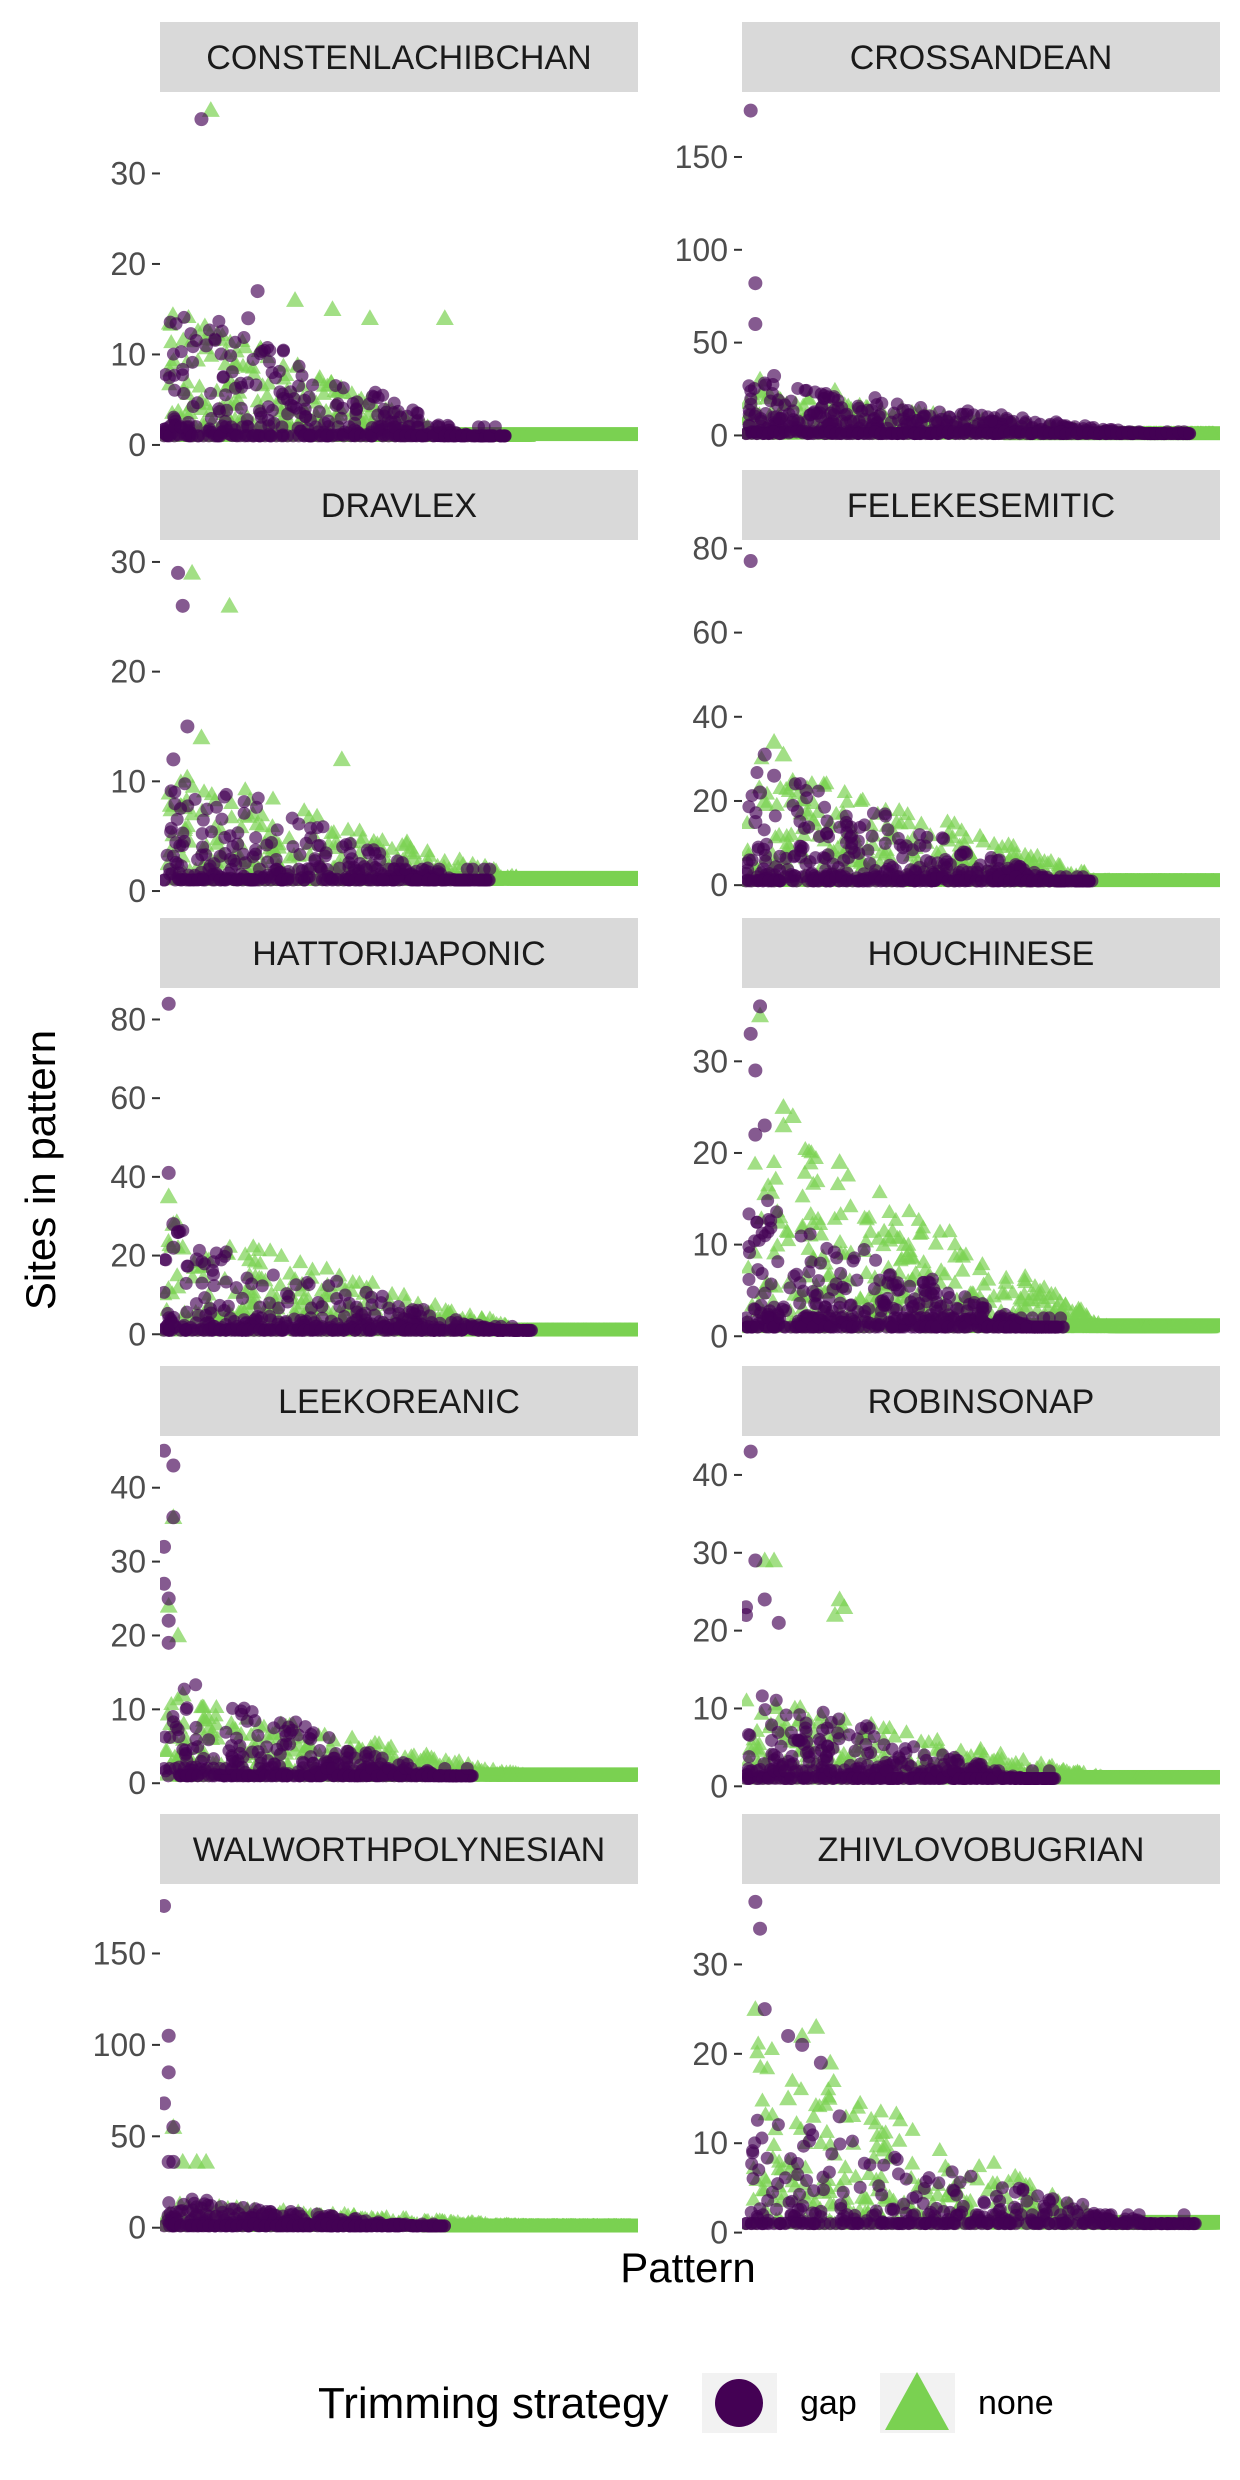 Image resolution: width=1240 pixels, height=2480 pixels. What do you see at coordinates (398, 954) in the screenshot?
I see `facet-strip-label: HATTORIJAPONIC` at bounding box center [398, 954].